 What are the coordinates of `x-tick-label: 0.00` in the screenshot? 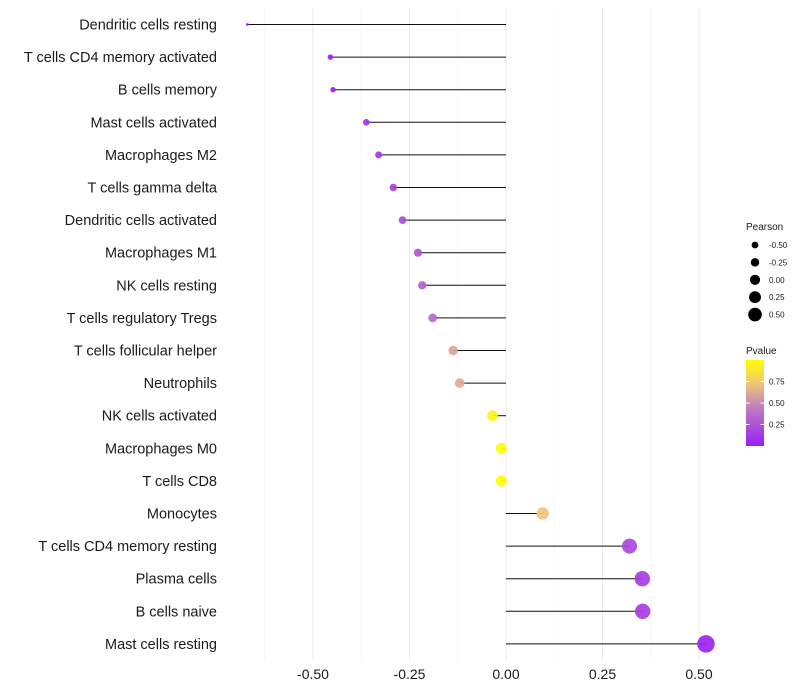 It's located at (505, 674).